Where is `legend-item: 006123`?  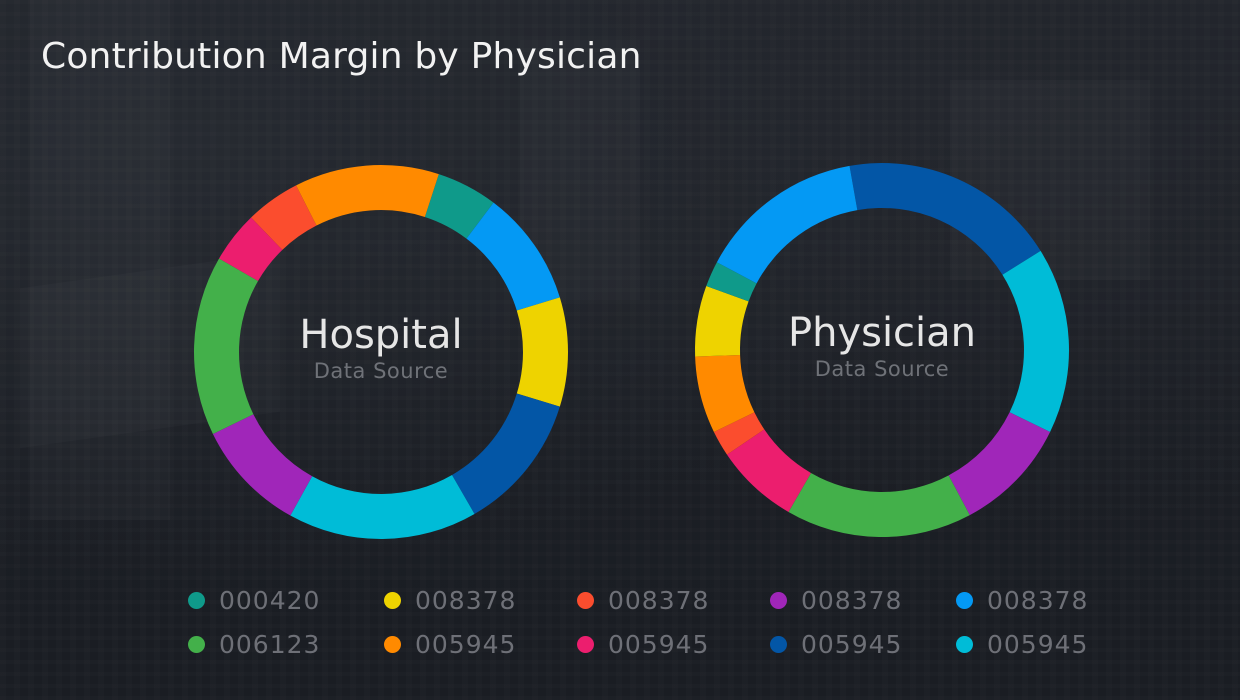
legend-item: 006123 is located at coordinates (286, 644).